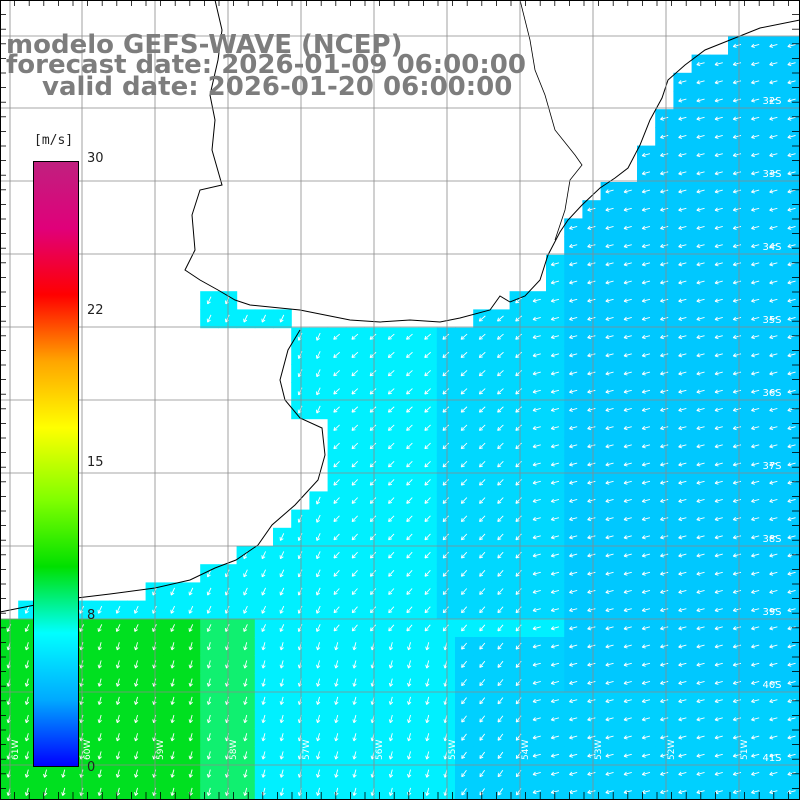 This screenshot has width=800, height=800. Describe the element at coordinates (95, 158) in the screenshot. I see `colorbar-tick-30: 30` at that location.